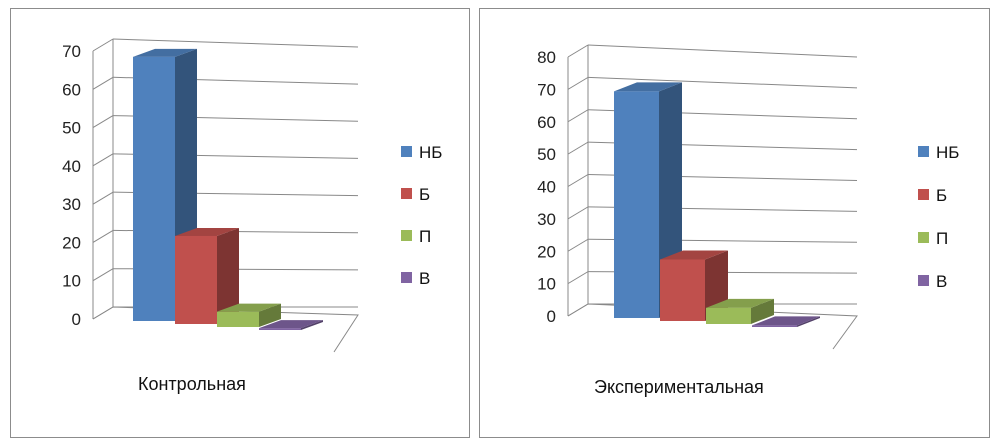 The height and width of the screenshot is (445, 1004). I want to click on chart-caption: Контрольная, so click(192, 384).